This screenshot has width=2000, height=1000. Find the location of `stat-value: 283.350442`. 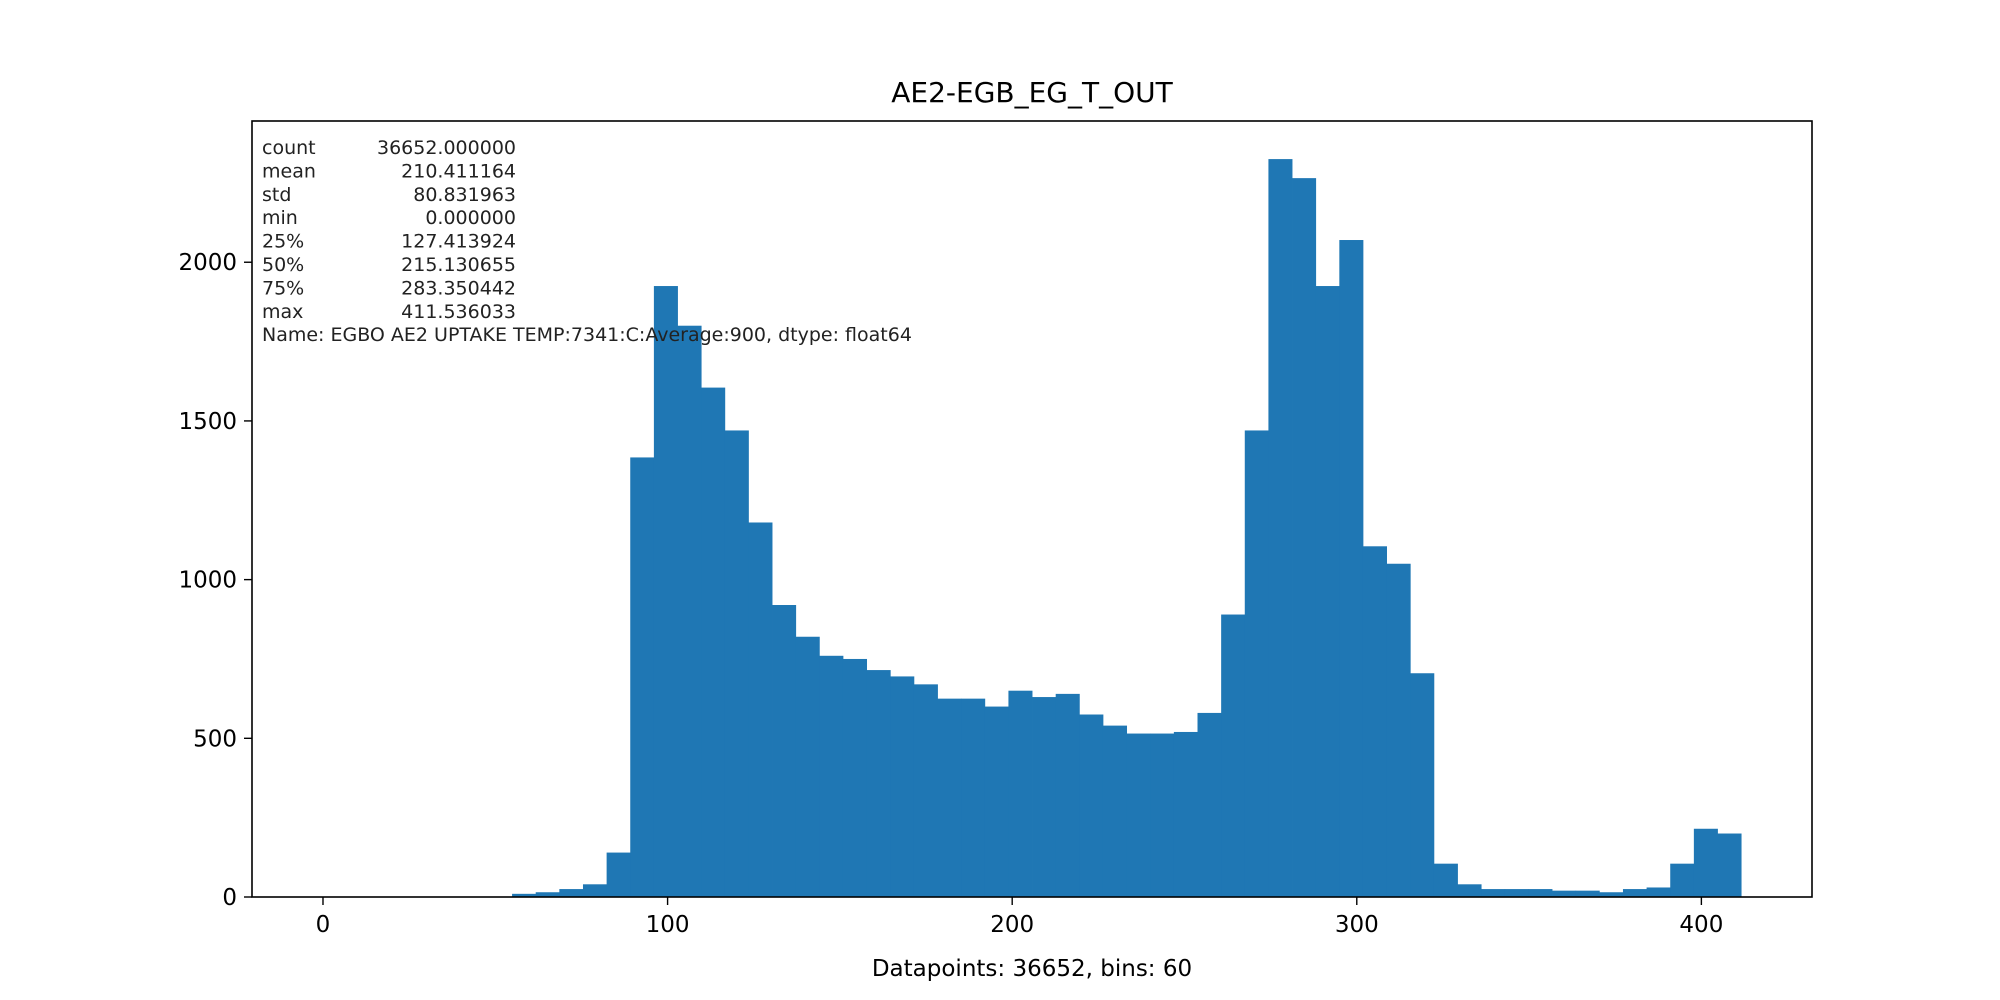

stat-value: 283.350442 is located at coordinates (458, 288).